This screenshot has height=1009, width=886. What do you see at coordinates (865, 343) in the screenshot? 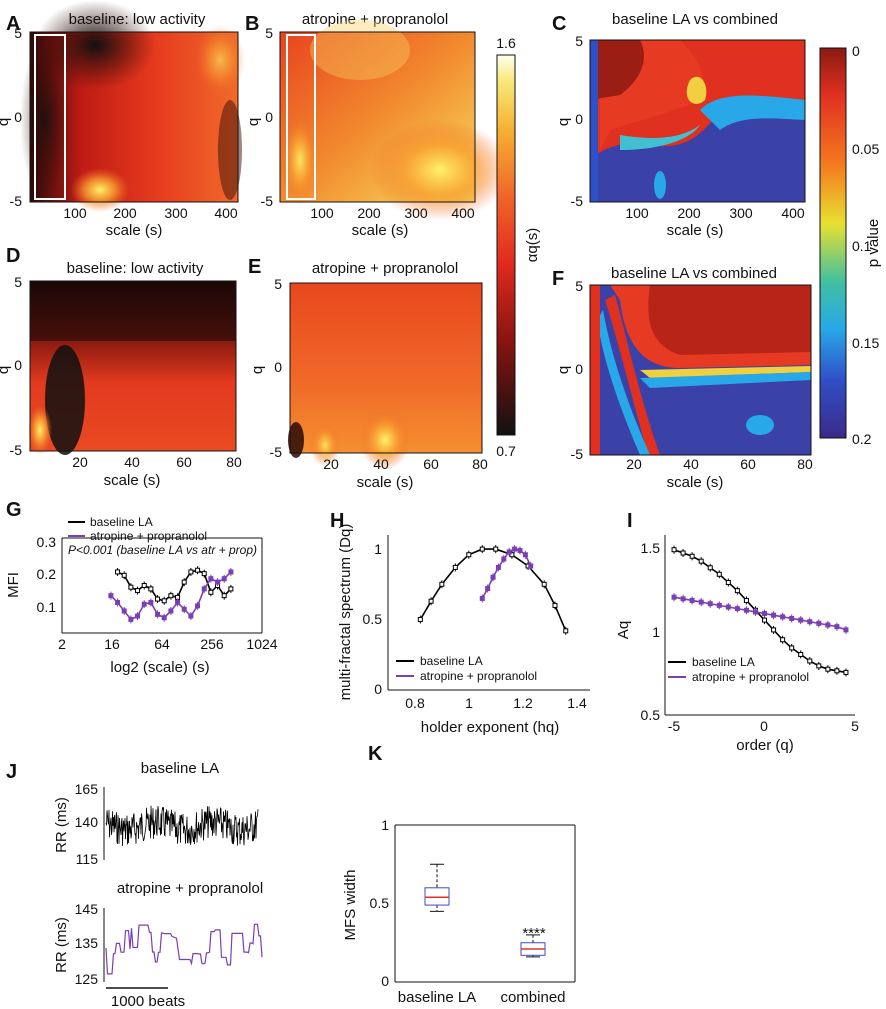
I see `colorbar-p-tick: 0.15` at bounding box center [865, 343].